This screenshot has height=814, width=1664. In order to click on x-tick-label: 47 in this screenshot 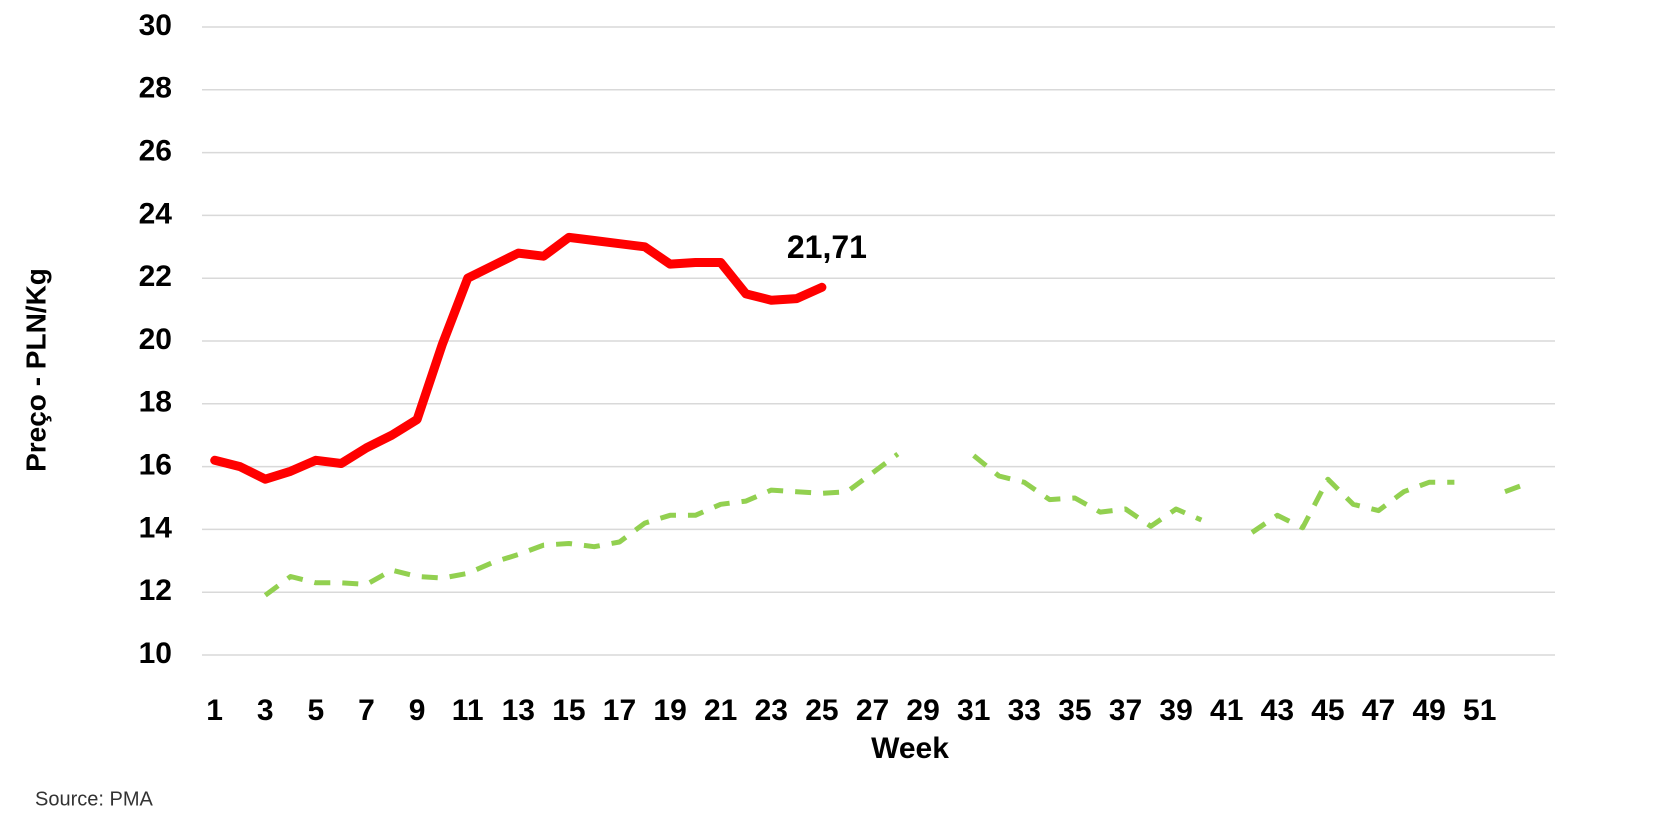, I will do `click(1378, 710)`.